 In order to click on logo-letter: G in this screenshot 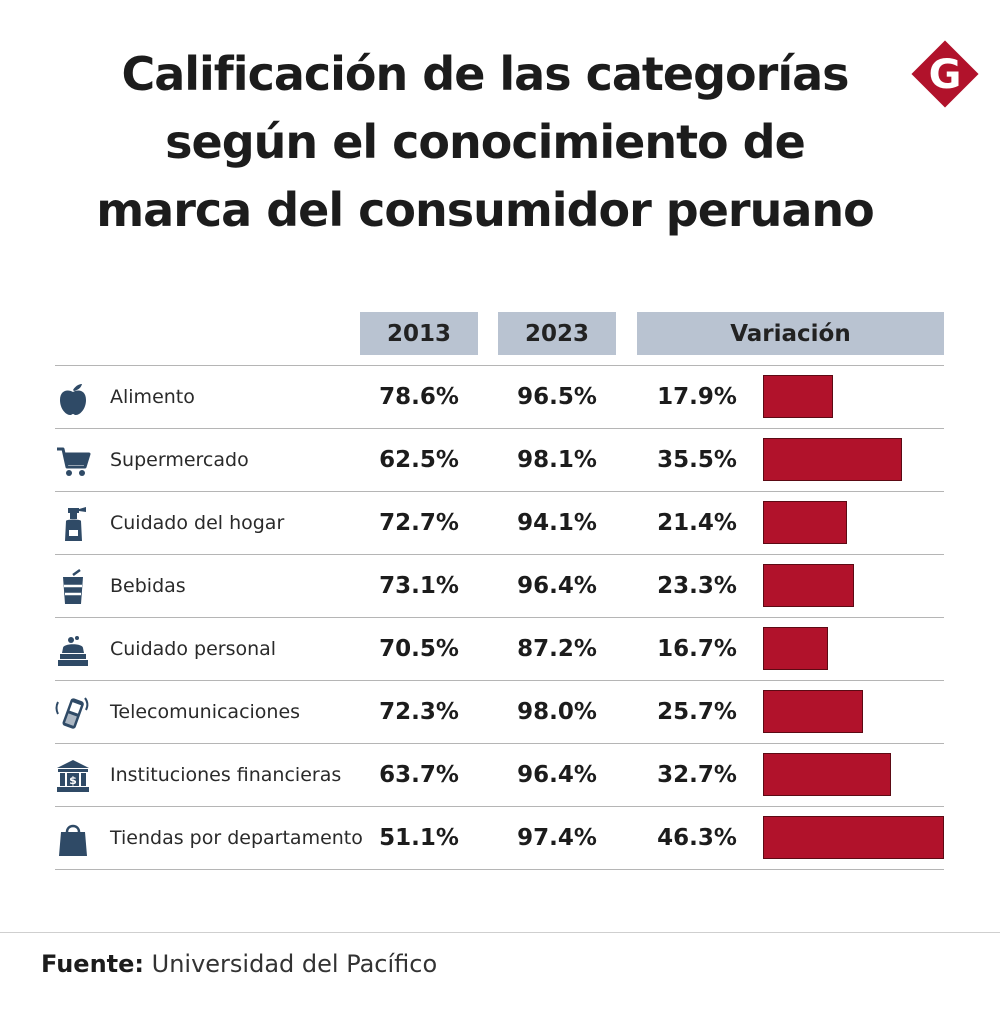, I will do `click(945, 75)`.